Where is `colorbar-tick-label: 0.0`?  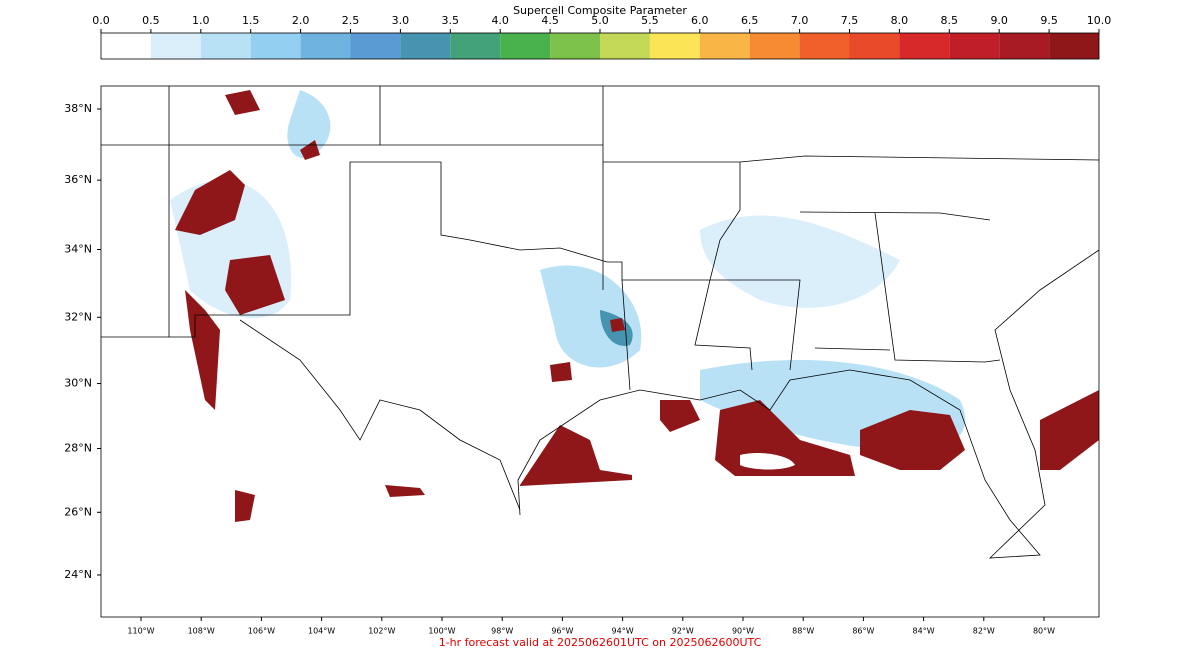 colorbar-tick-label: 0.0 is located at coordinates (101, 20).